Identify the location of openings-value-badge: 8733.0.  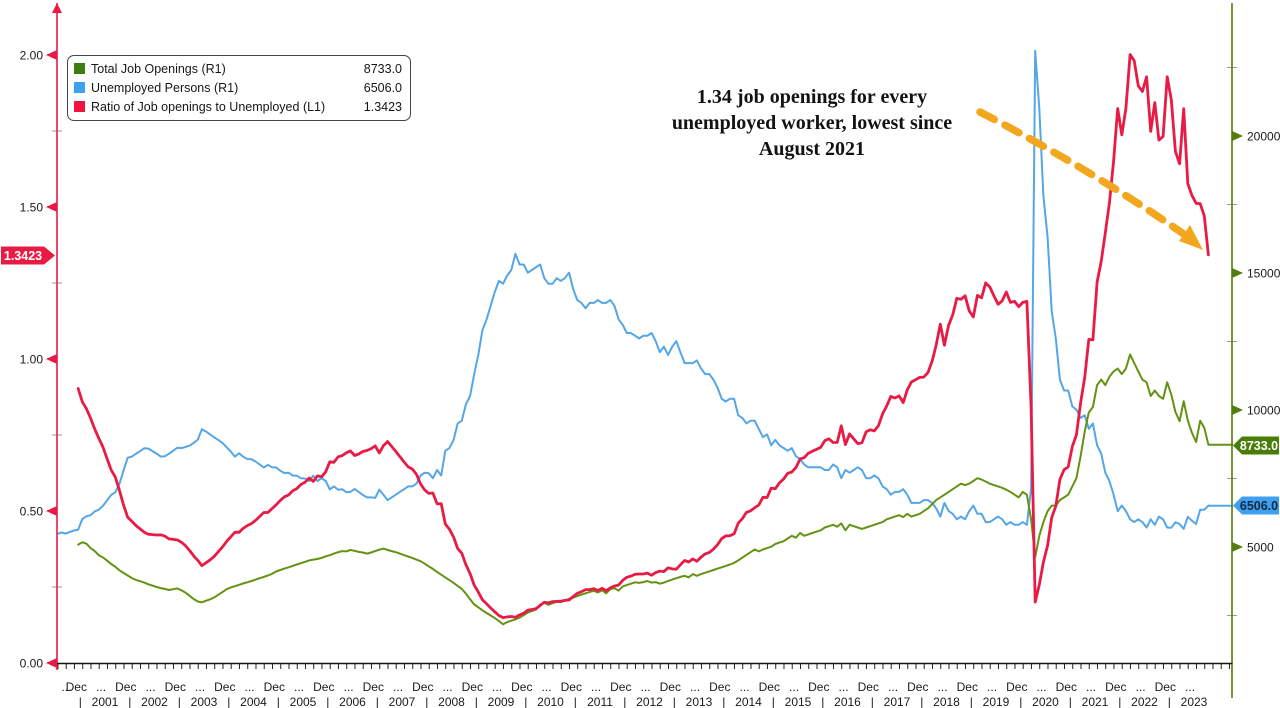
(1256, 445).